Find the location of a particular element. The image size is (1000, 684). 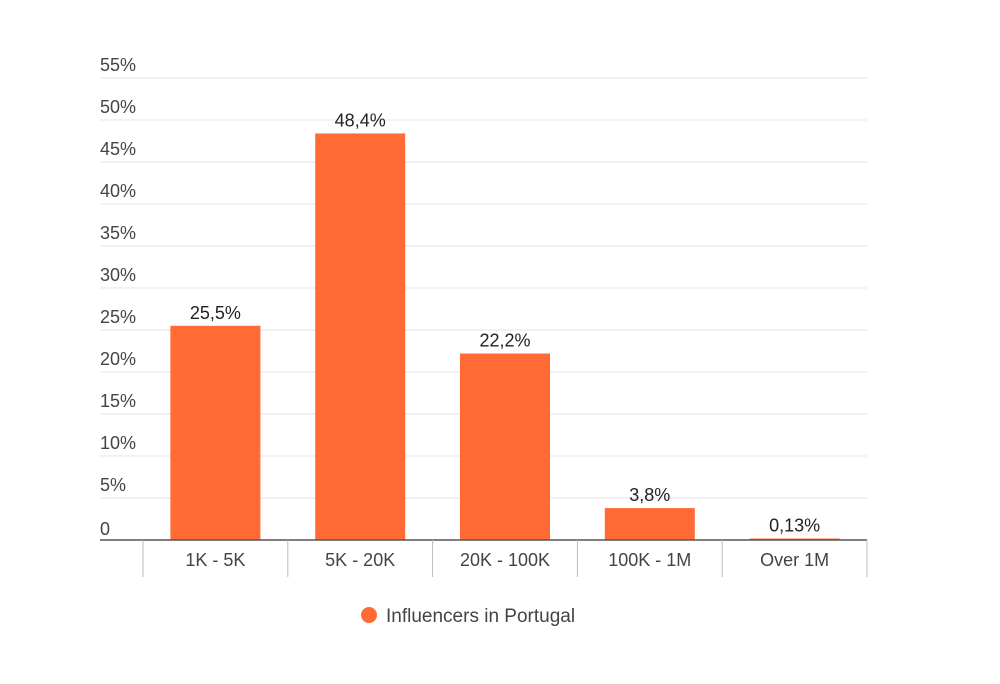

y-tick-label: 45% is located at coordinates (118, 149).